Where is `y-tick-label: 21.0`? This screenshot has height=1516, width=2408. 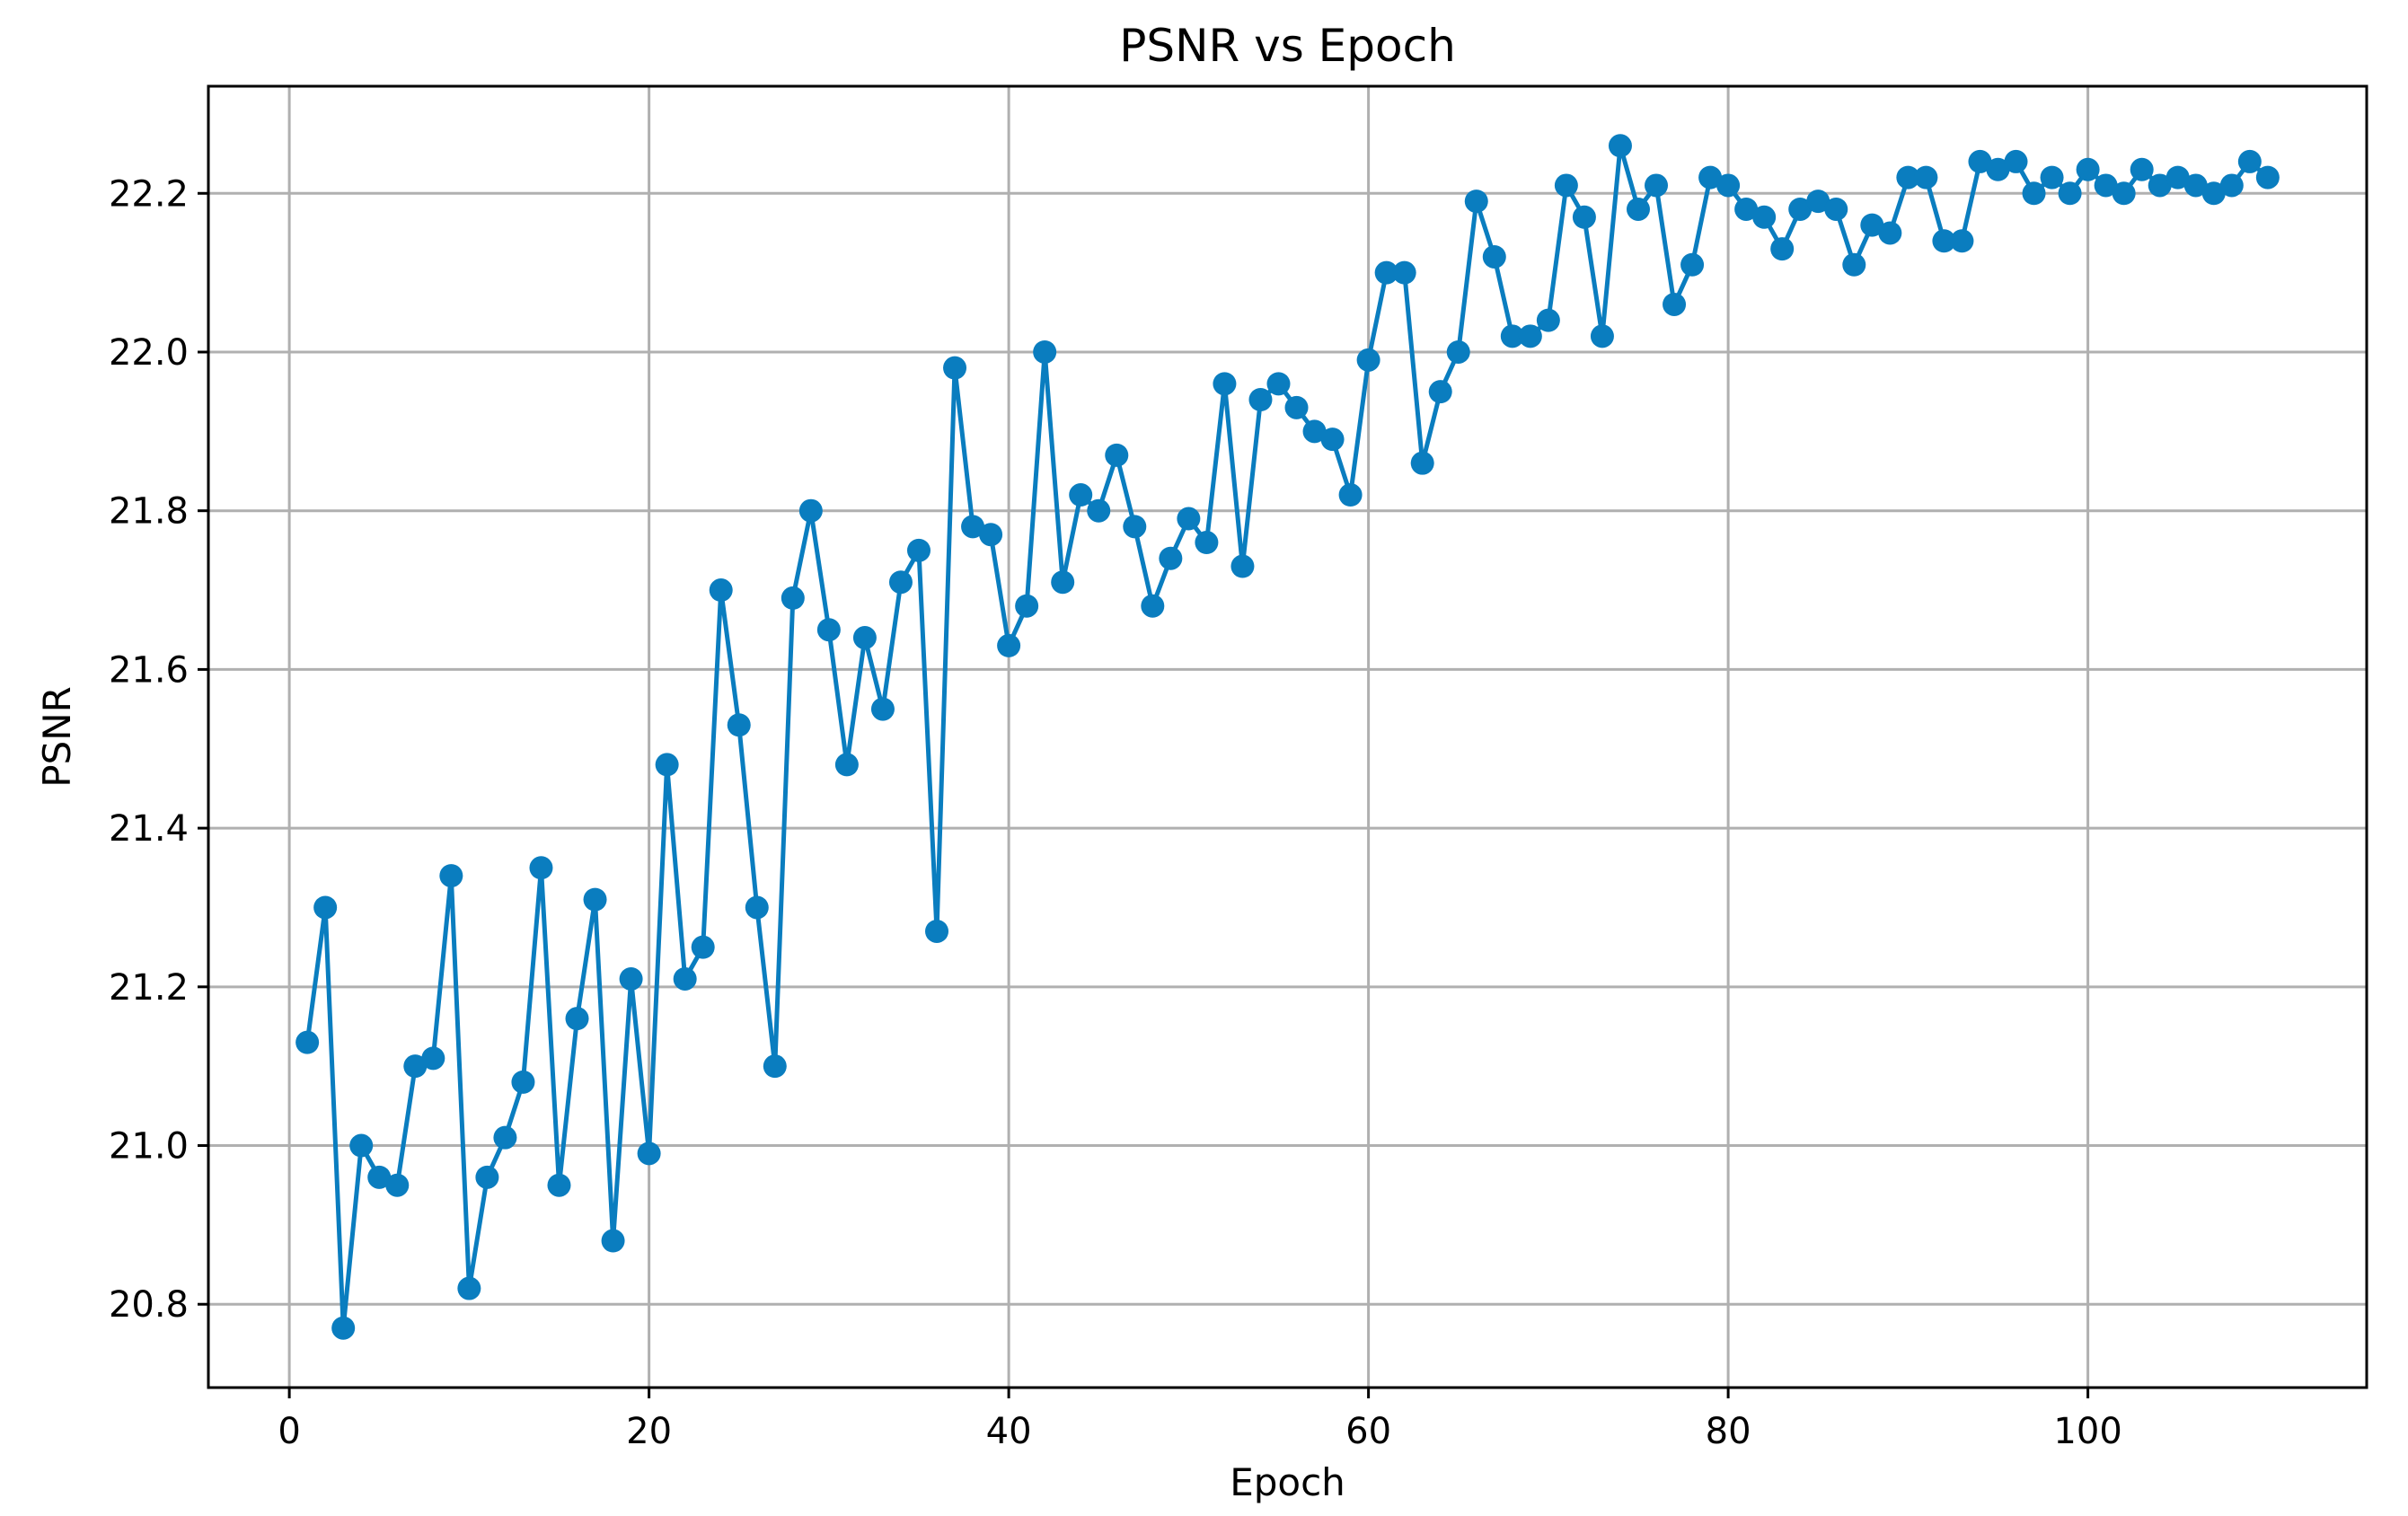
y-tick-label: 21.0 is located at coordinates (149, 1147).